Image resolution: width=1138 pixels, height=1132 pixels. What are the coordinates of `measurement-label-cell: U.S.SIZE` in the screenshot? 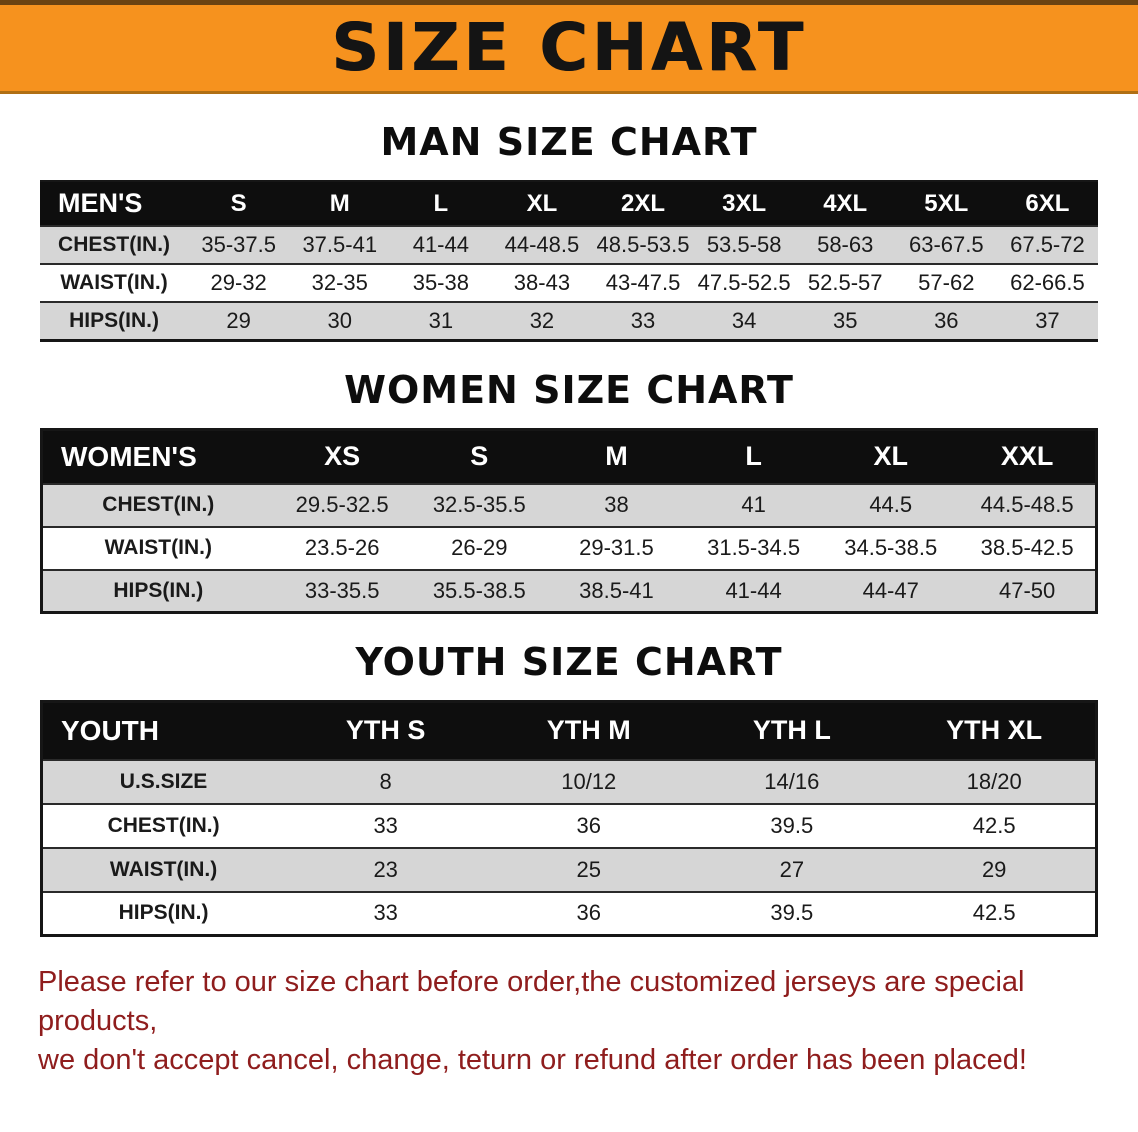 It's located at (163, 781).